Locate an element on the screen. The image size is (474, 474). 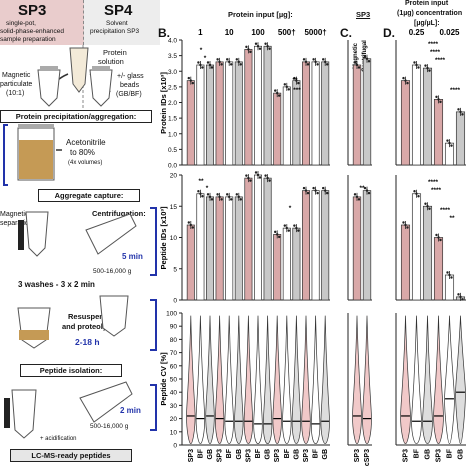
magnetic-tube-icon is located at coordinates (49, 86).